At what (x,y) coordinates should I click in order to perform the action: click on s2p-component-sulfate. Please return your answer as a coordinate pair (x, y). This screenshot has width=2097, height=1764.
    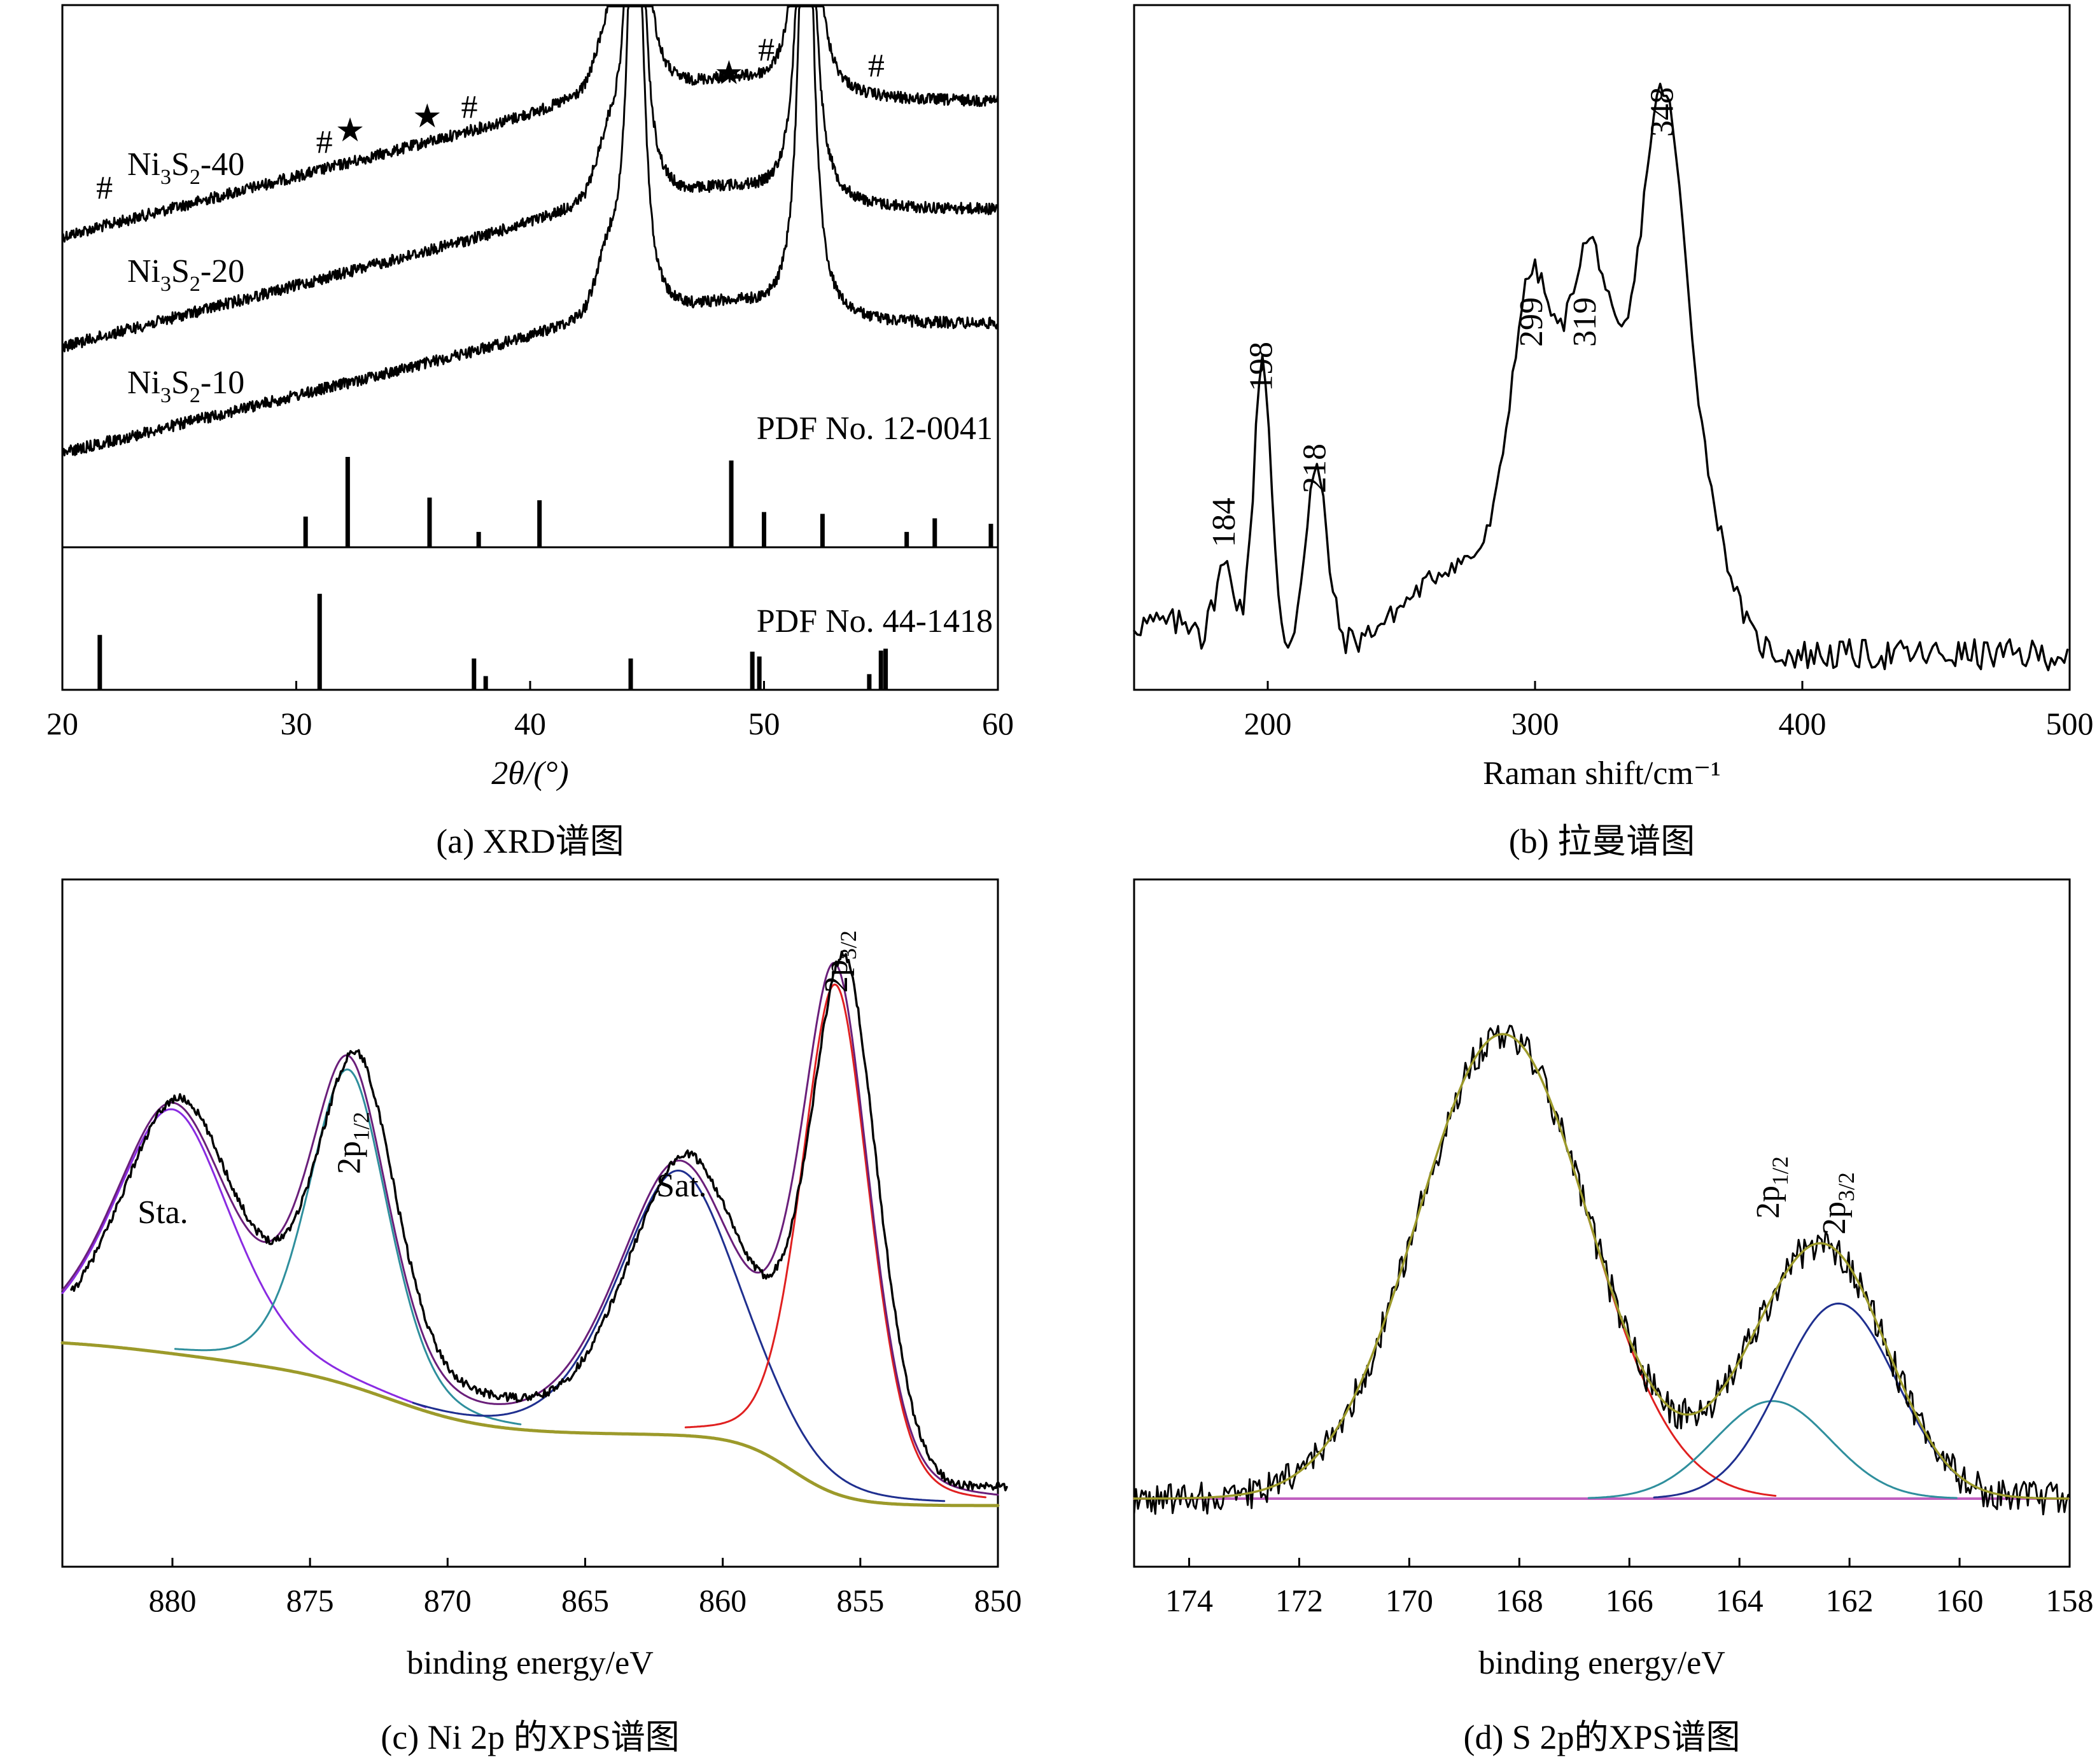
    Looking at the image, I should click on (1503, 1265).